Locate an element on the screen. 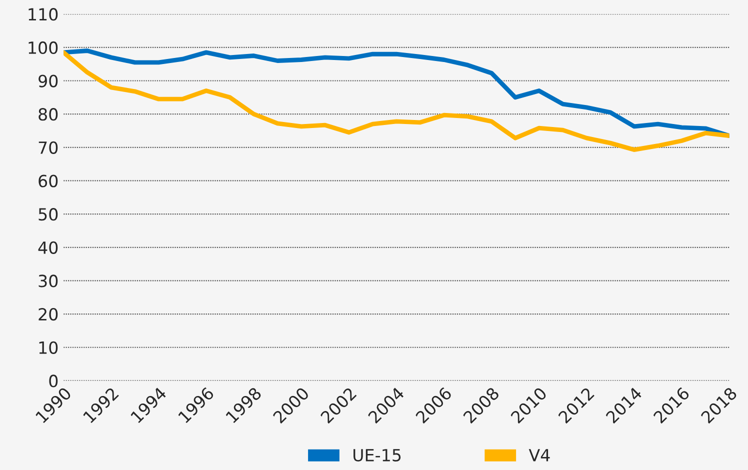  y-tick-label: 80 is located at coordinates (48, 114).